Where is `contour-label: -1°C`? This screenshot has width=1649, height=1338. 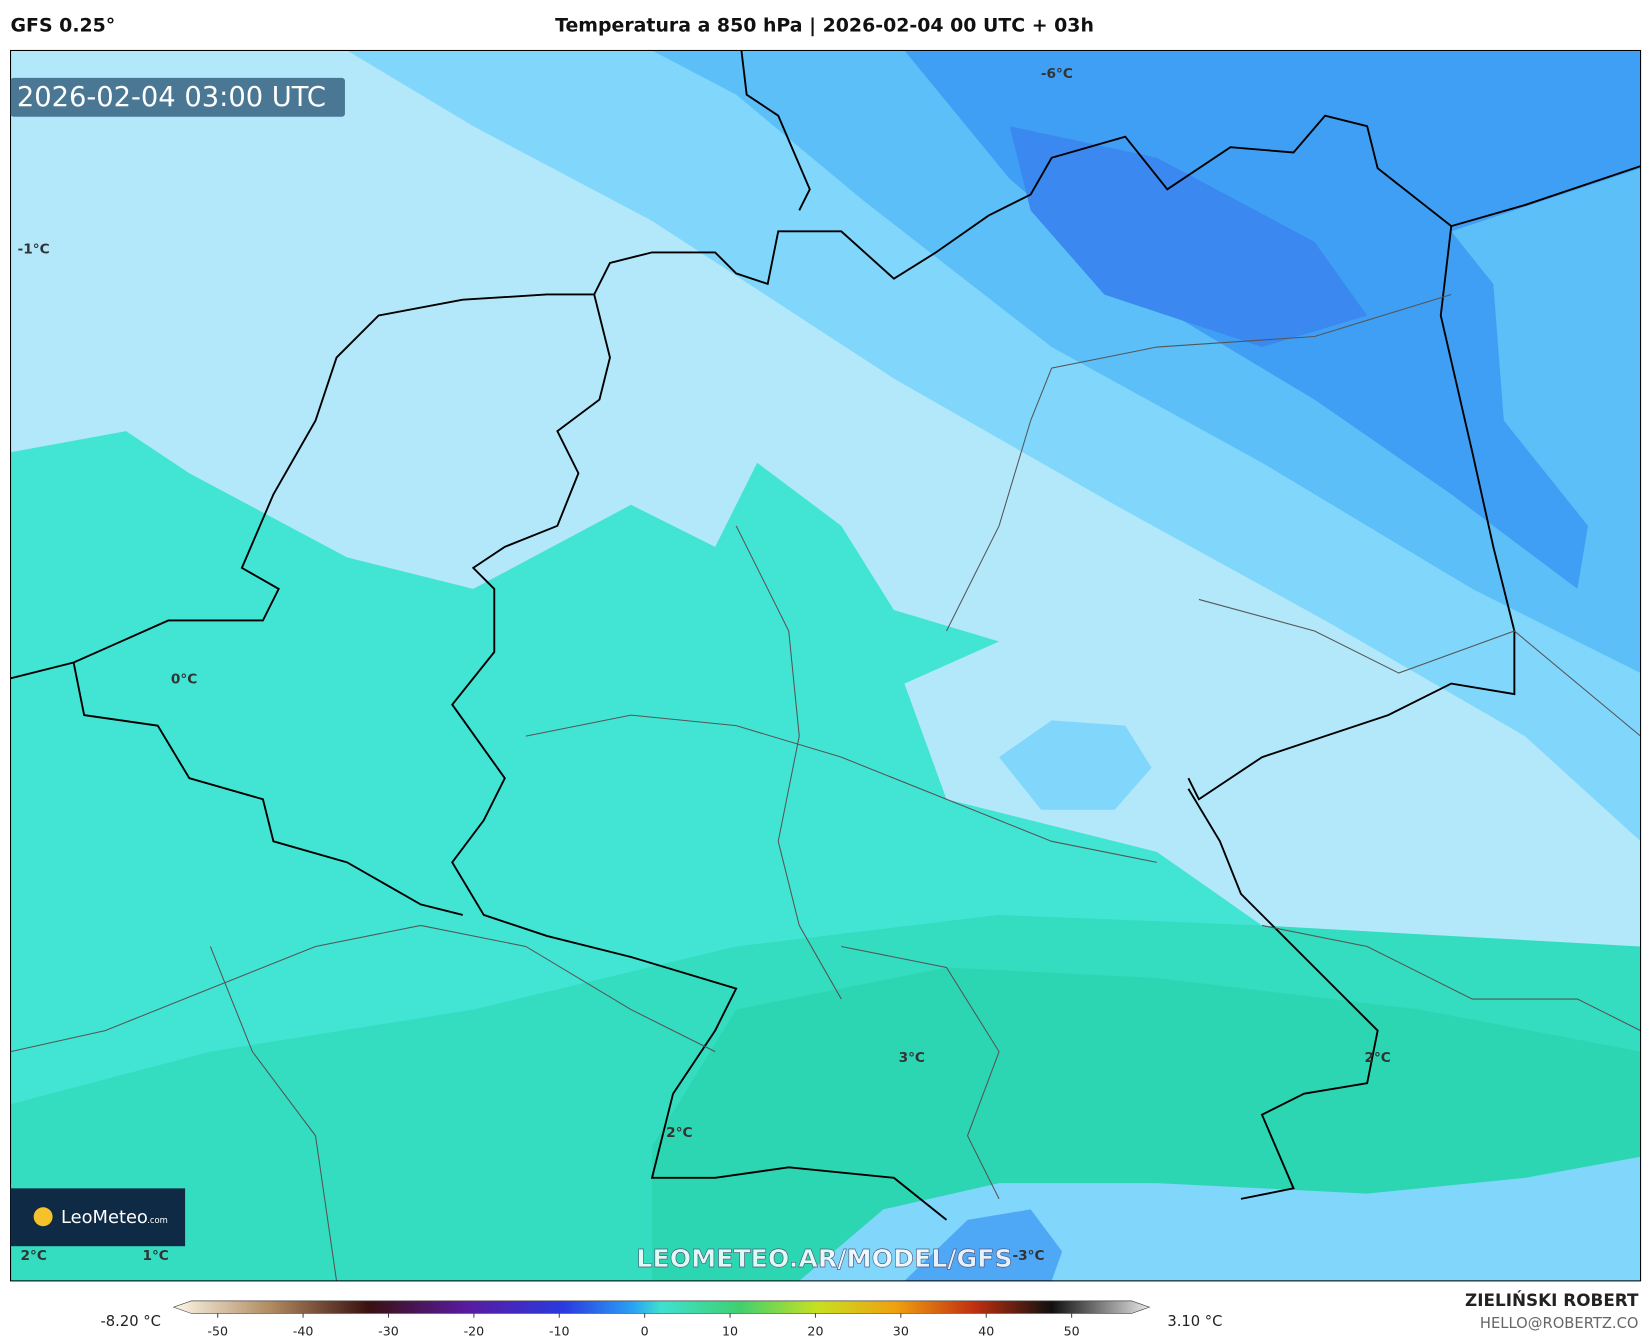 contour-label: -1°C is located at coordinates (34, 249).